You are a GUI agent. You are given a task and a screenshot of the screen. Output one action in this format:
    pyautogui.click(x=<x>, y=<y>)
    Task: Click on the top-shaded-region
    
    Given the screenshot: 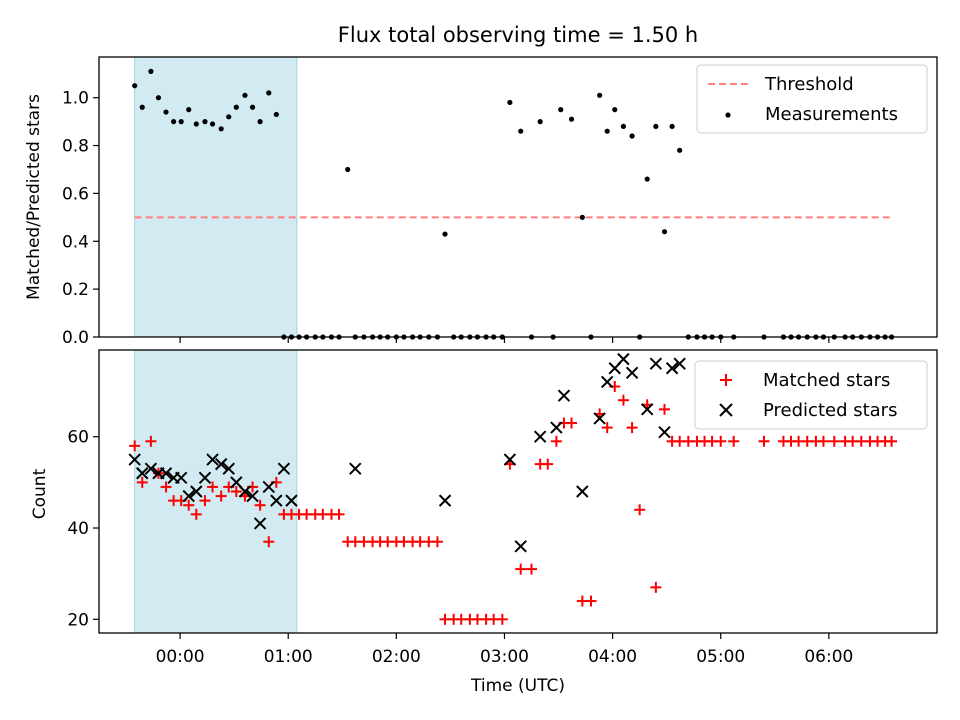 What is the action you would take?
    pyautogui.click(x=216, y=197)
    